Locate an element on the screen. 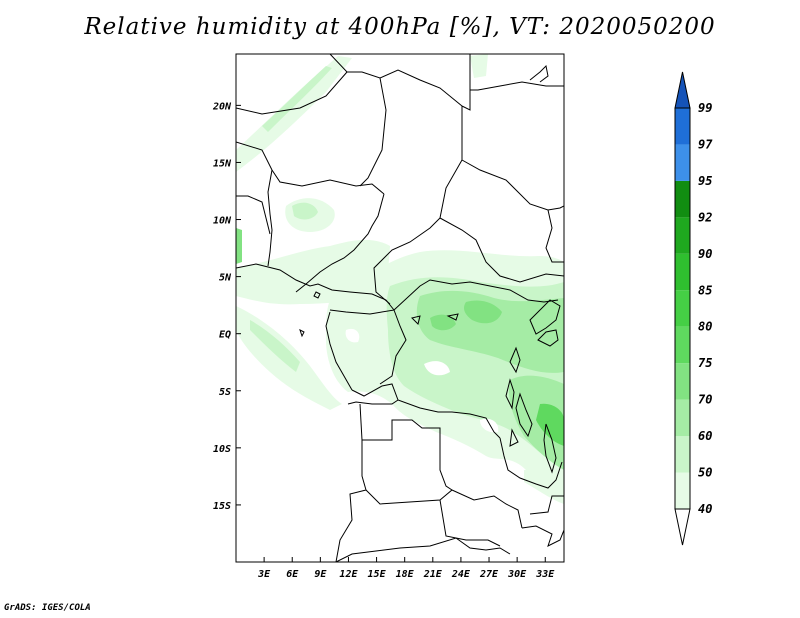 This screenshot has height=618, width=800. colorbar-lower-triangle is located at coordinates (682, 527).